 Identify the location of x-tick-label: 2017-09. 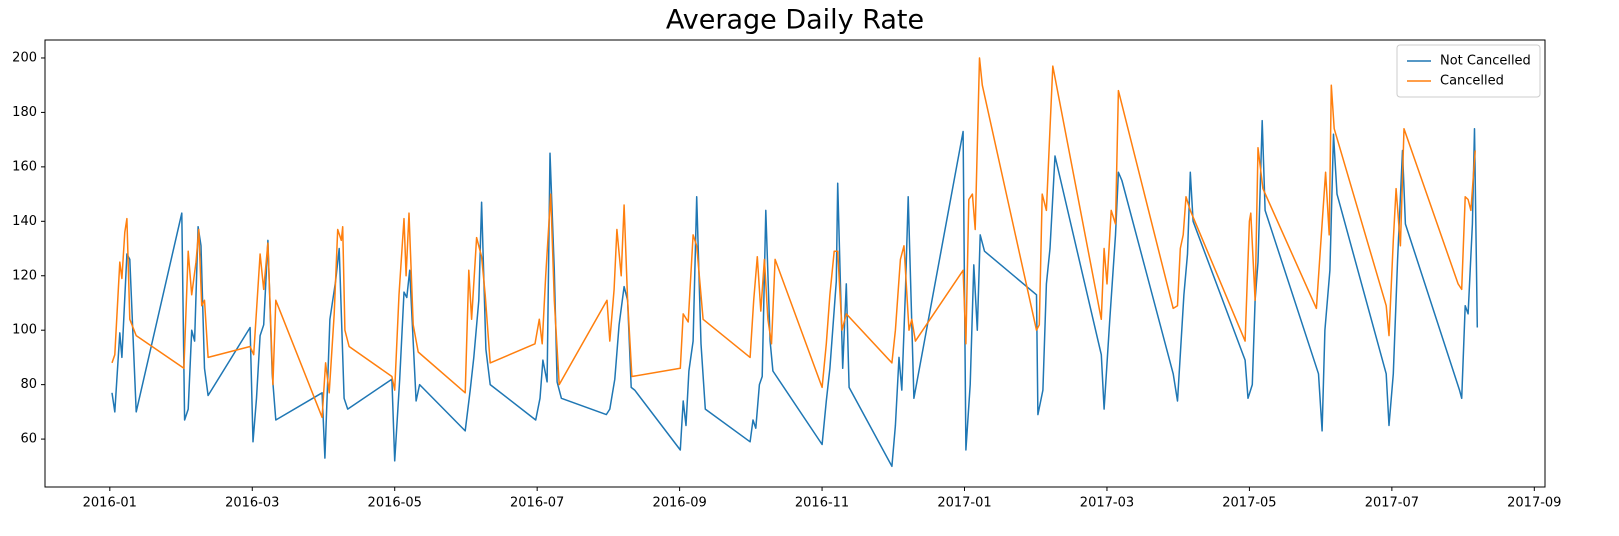
(1534, 503).